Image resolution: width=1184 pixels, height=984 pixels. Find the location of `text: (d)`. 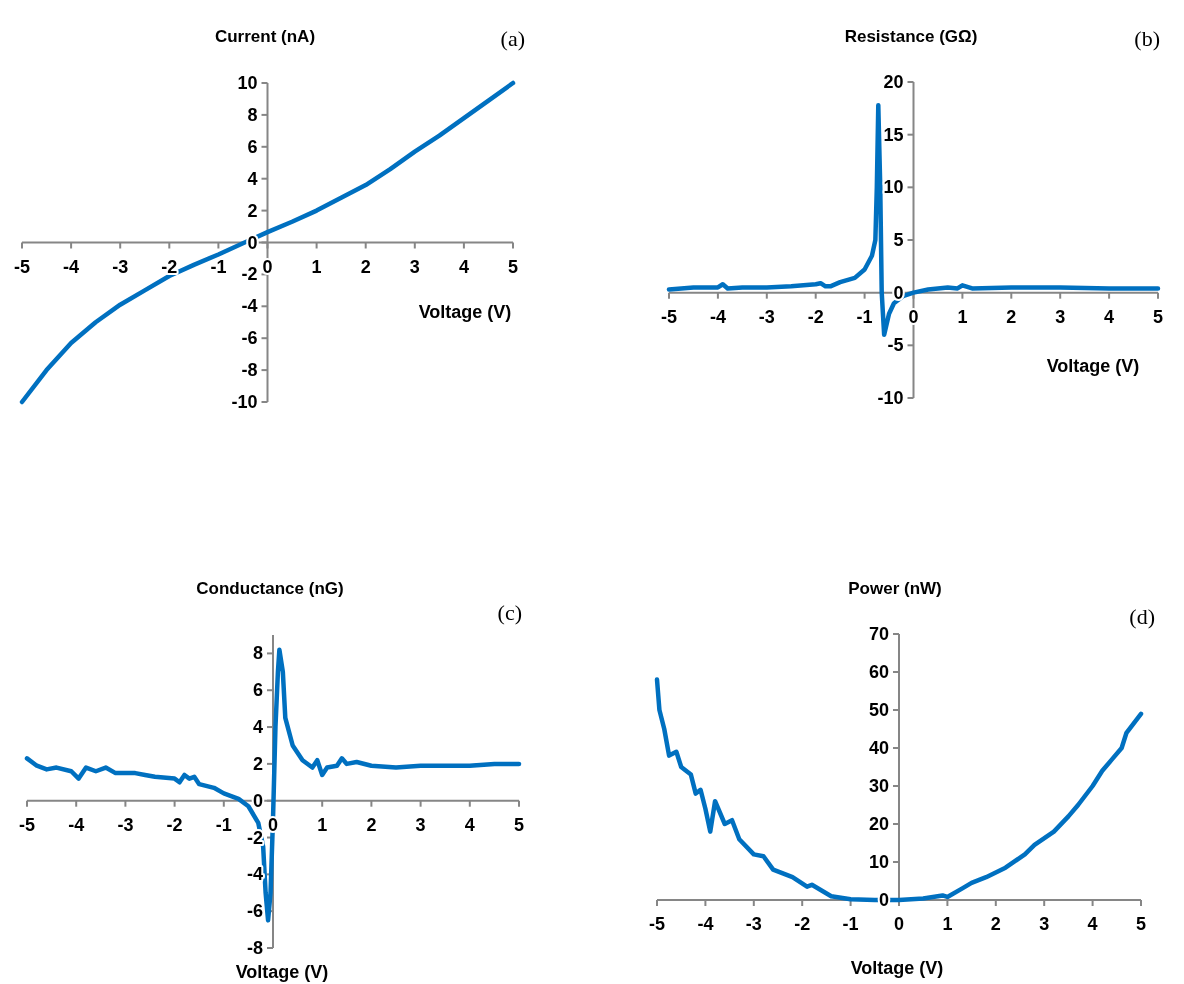

text: (d) is located at coordinates (1142, 616).